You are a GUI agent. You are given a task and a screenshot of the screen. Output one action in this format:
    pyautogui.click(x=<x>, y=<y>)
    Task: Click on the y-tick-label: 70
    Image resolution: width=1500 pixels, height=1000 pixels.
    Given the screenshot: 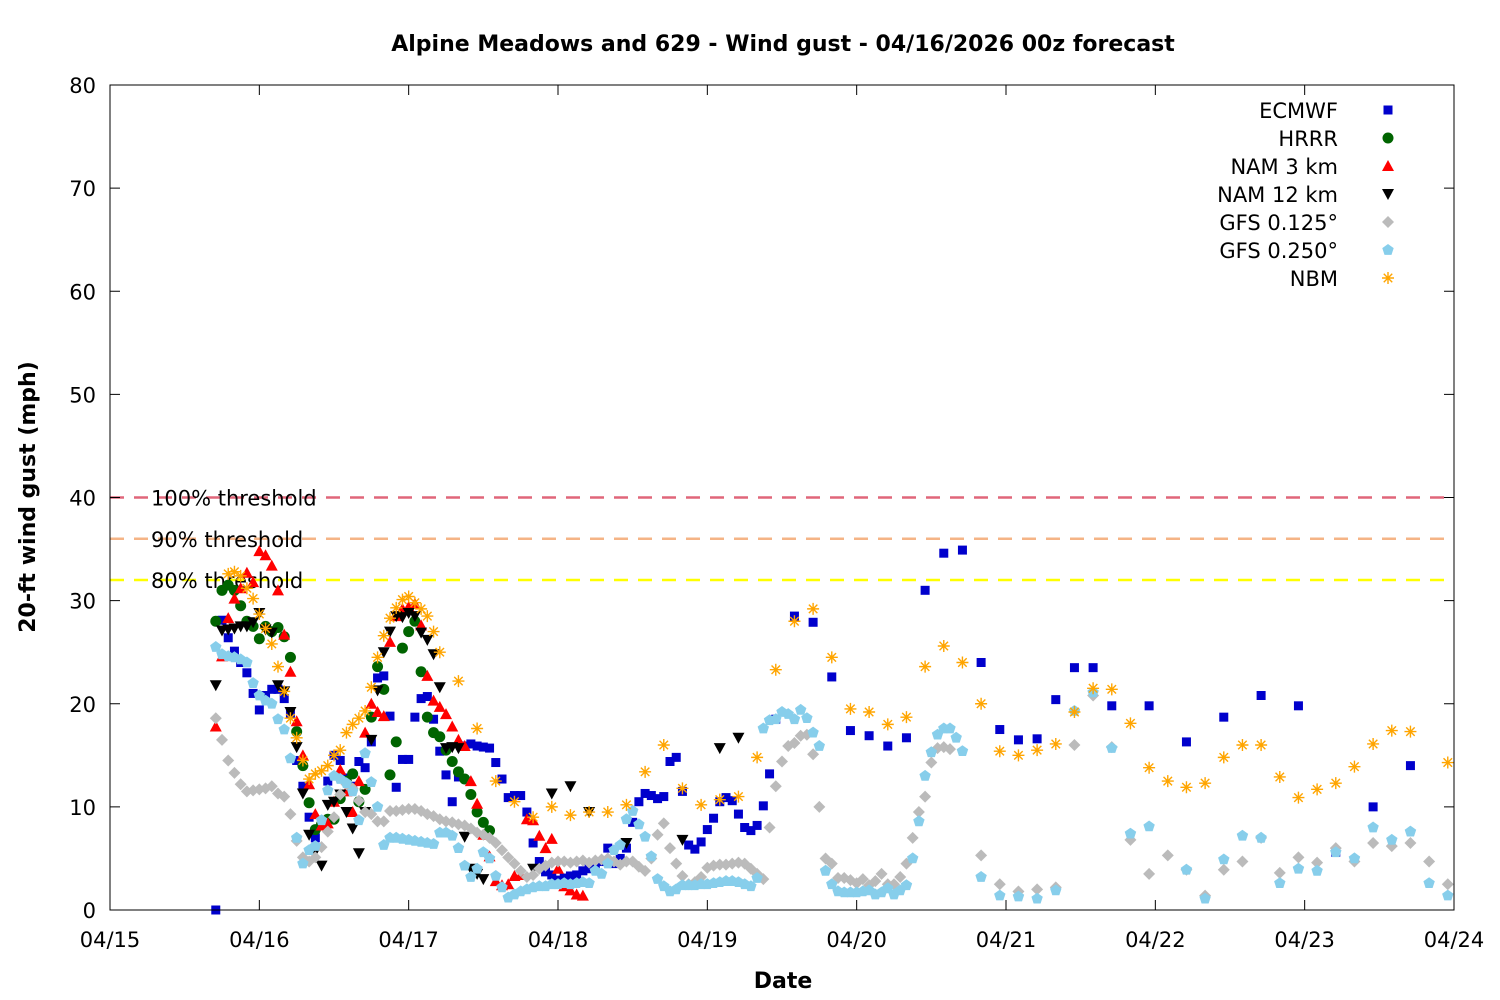 What is the action you would take?
    pyautogui.click(x=82, y=189)
    